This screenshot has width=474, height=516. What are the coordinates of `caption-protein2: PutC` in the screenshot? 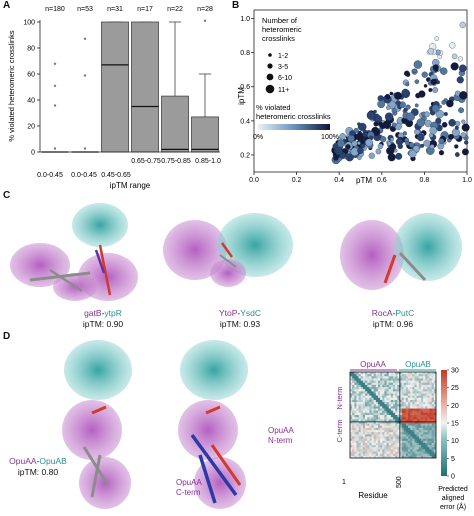 It's located at (405, 313).